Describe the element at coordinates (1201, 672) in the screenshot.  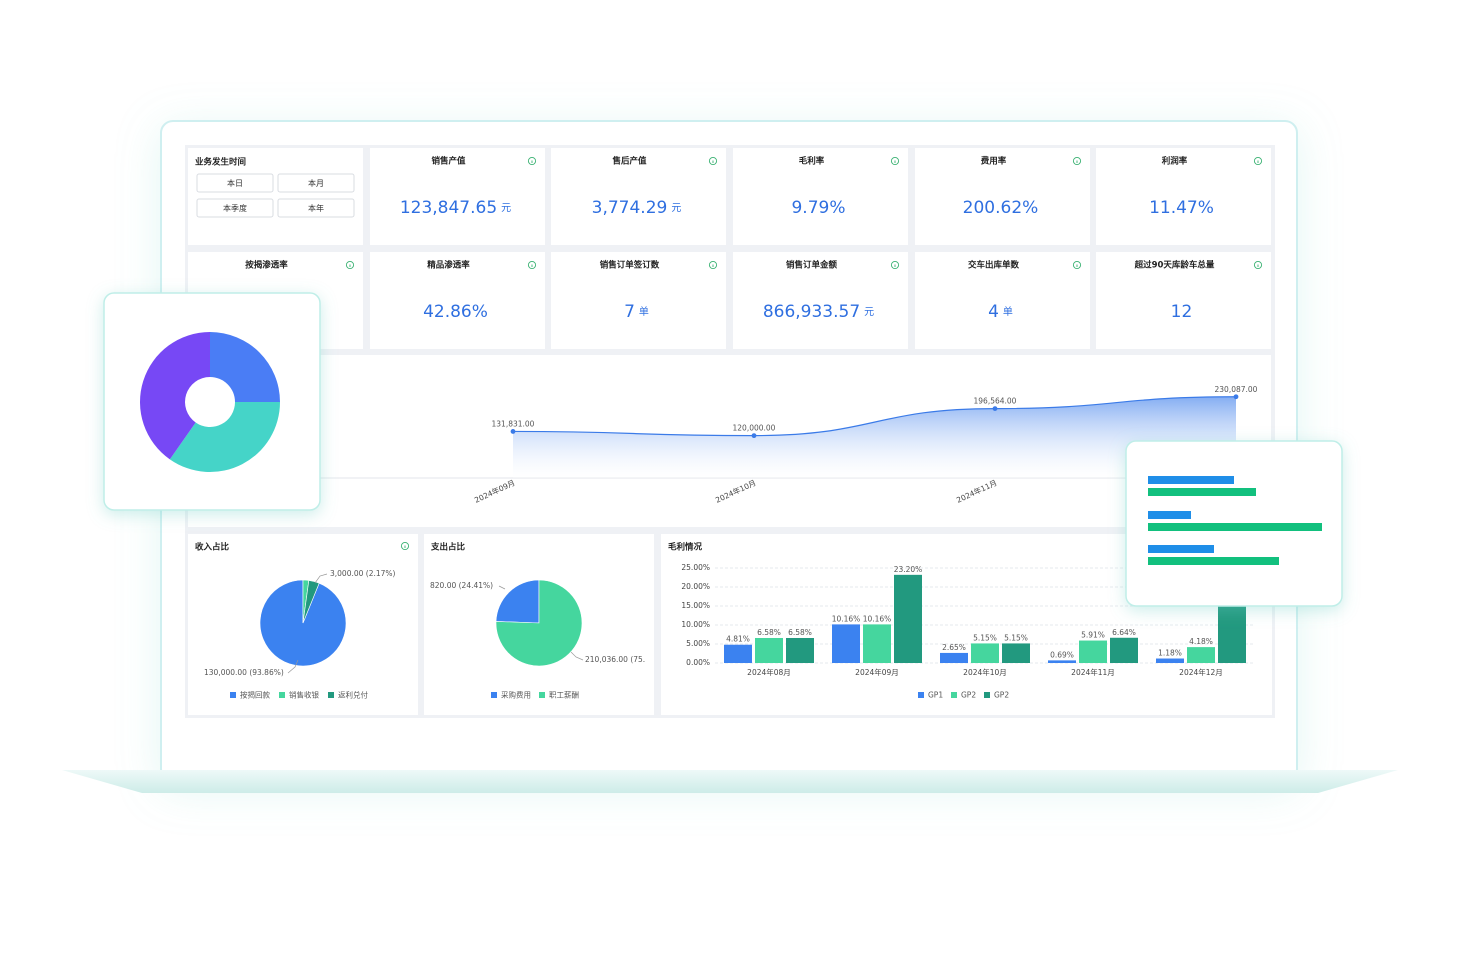
I see `x-tick-label: 2024年12月` at that location.